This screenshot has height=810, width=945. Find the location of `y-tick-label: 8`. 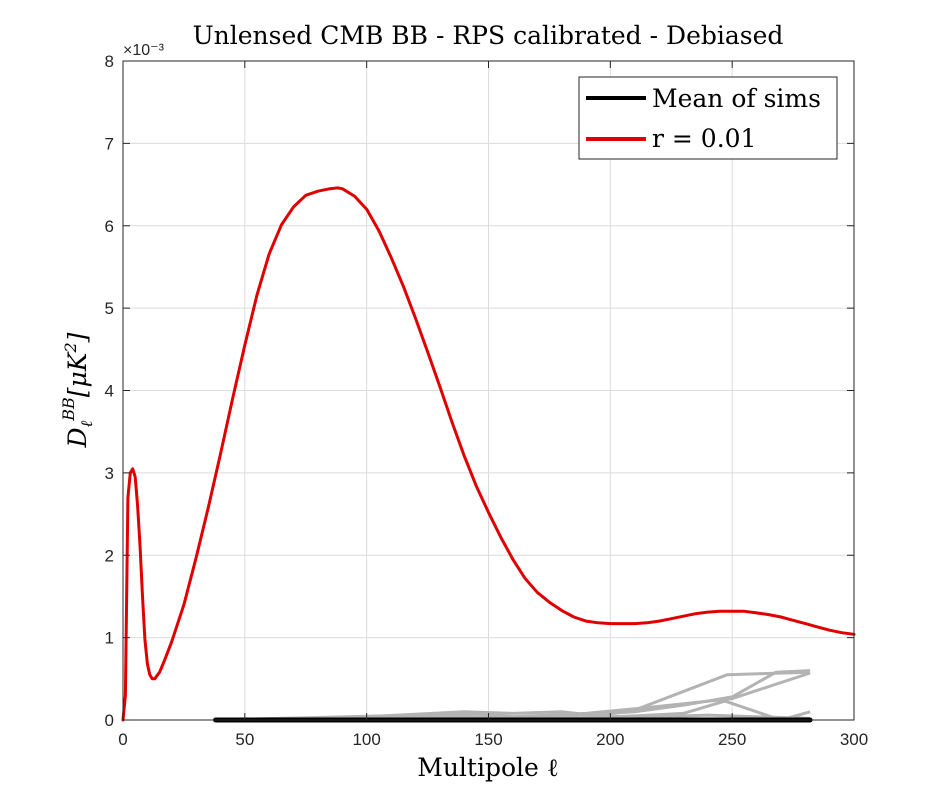

y-tick-label: 8 is located at coordinates (109, 61).